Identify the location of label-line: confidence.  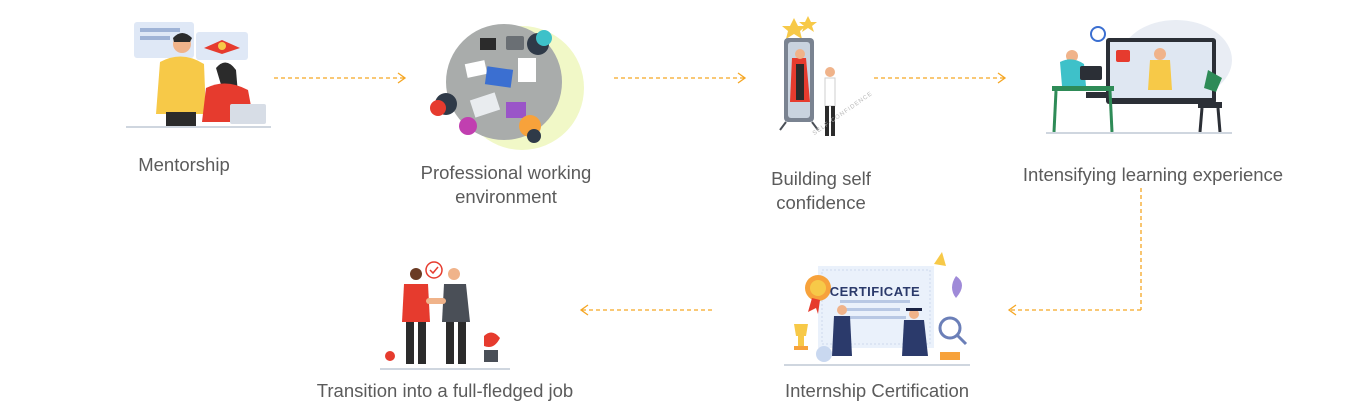
(821, 202).